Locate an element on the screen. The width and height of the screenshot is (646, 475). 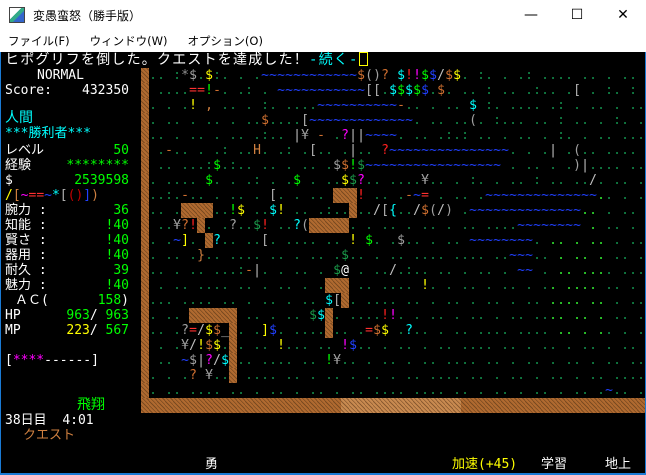
item-tile: ! is located at coordinates (329, 360).